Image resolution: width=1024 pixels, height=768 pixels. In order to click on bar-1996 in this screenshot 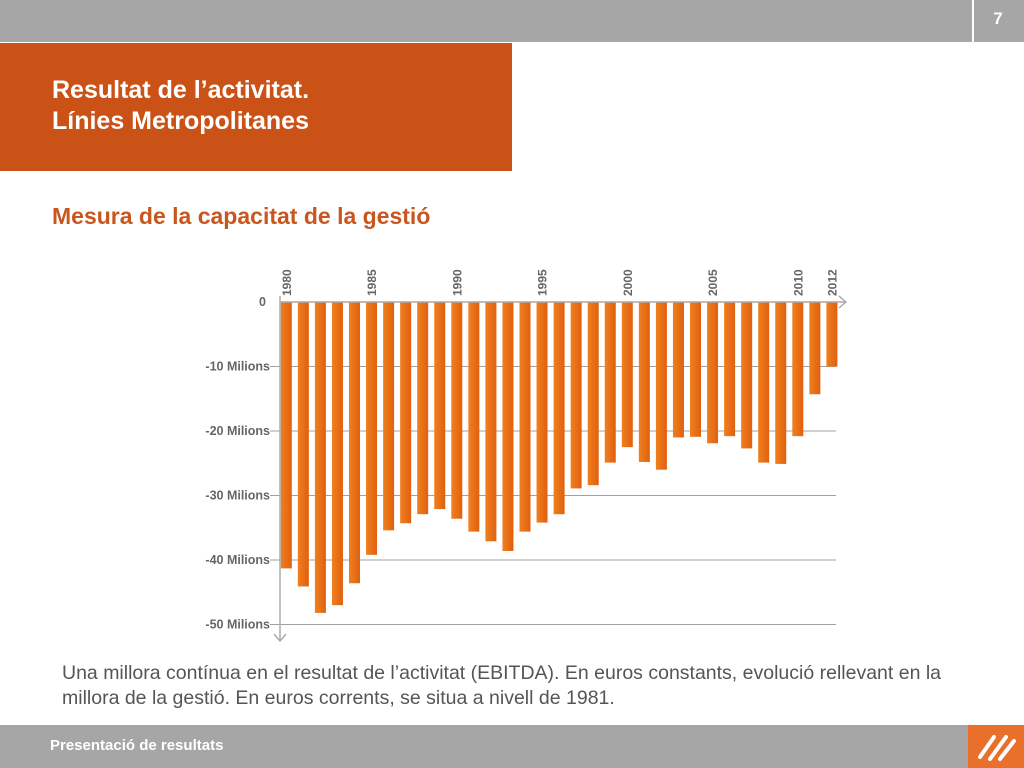, I will do `click(559, 408)`.